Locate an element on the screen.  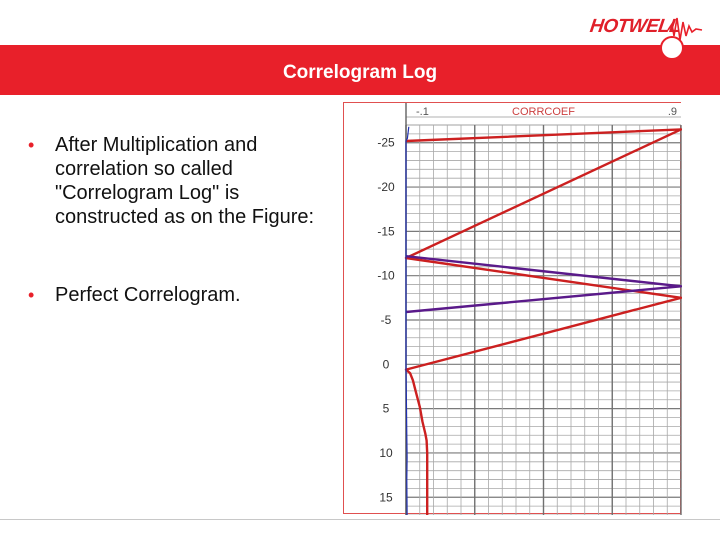
brand-logo: HOTWELL is located at coordinates (649, 34).